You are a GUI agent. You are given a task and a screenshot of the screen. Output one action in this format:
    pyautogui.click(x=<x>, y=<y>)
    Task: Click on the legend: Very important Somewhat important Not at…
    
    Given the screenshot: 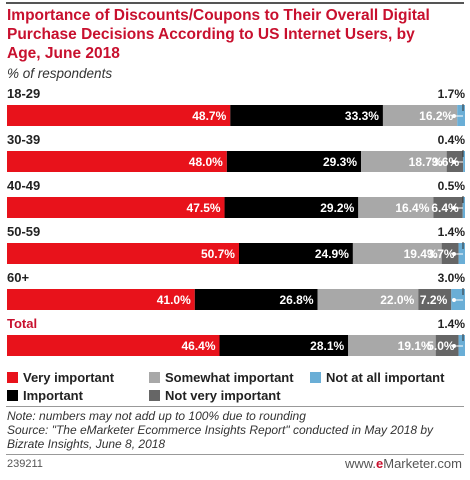 What is the action you would take?
    pyautogui.click(x=237, y=386)
    